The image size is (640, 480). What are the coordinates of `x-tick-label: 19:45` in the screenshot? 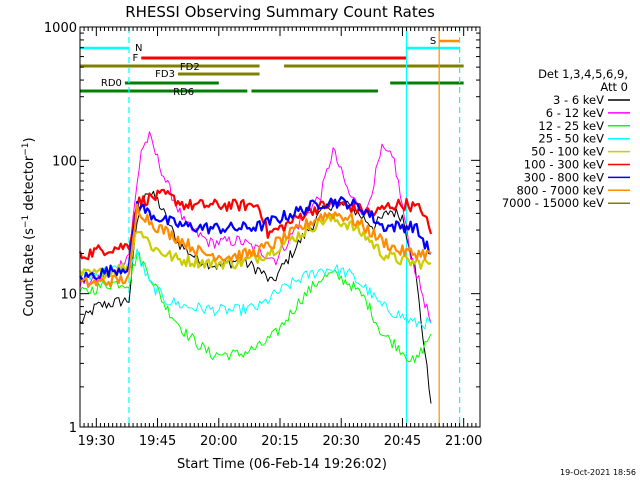 It's located at (157, 441).